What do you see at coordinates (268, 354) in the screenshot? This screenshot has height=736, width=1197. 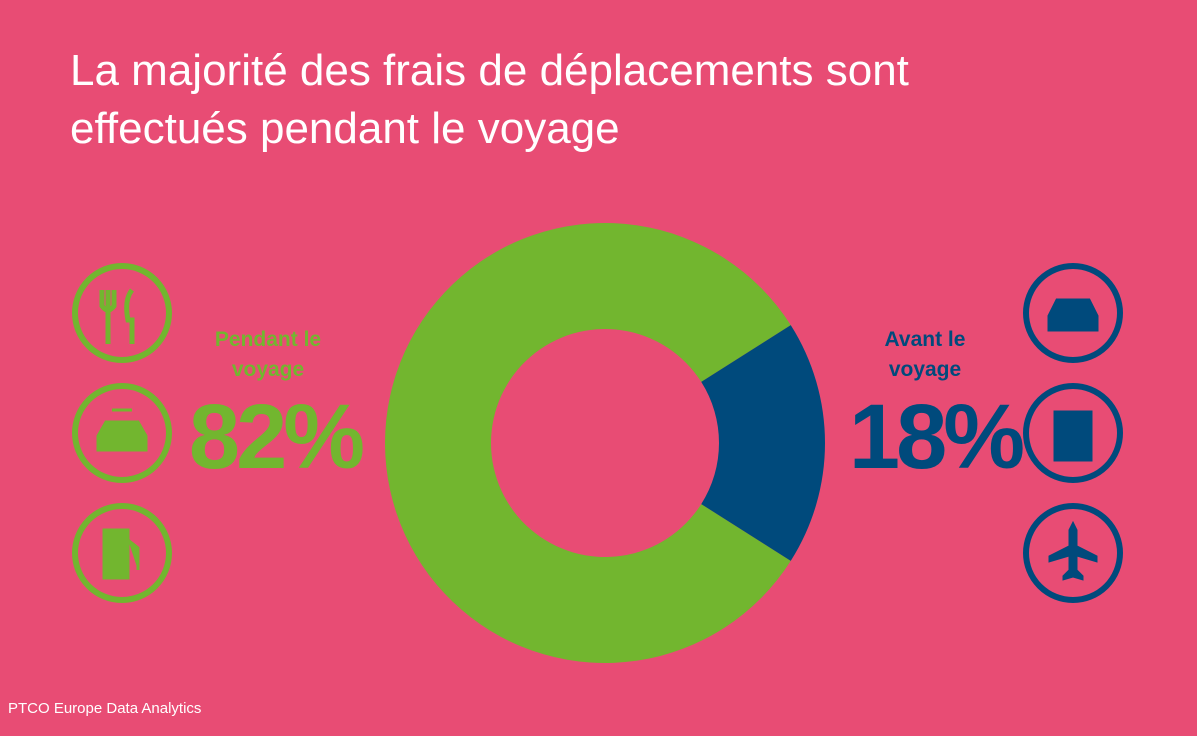 I see `category-label: Pendant le voyage` at bounding box center [268, 354].